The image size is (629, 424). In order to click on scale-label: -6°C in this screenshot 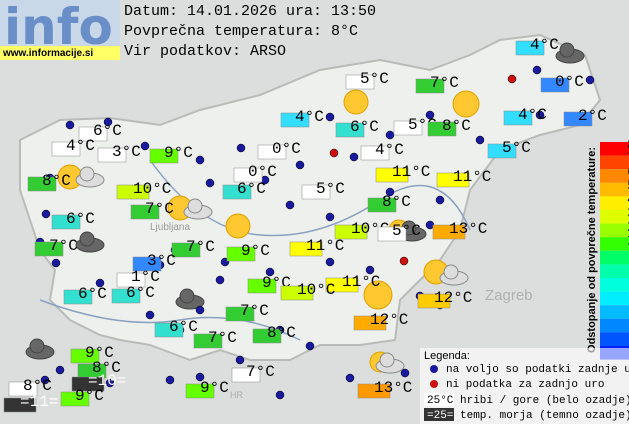, I will do `click(628, 322)`.